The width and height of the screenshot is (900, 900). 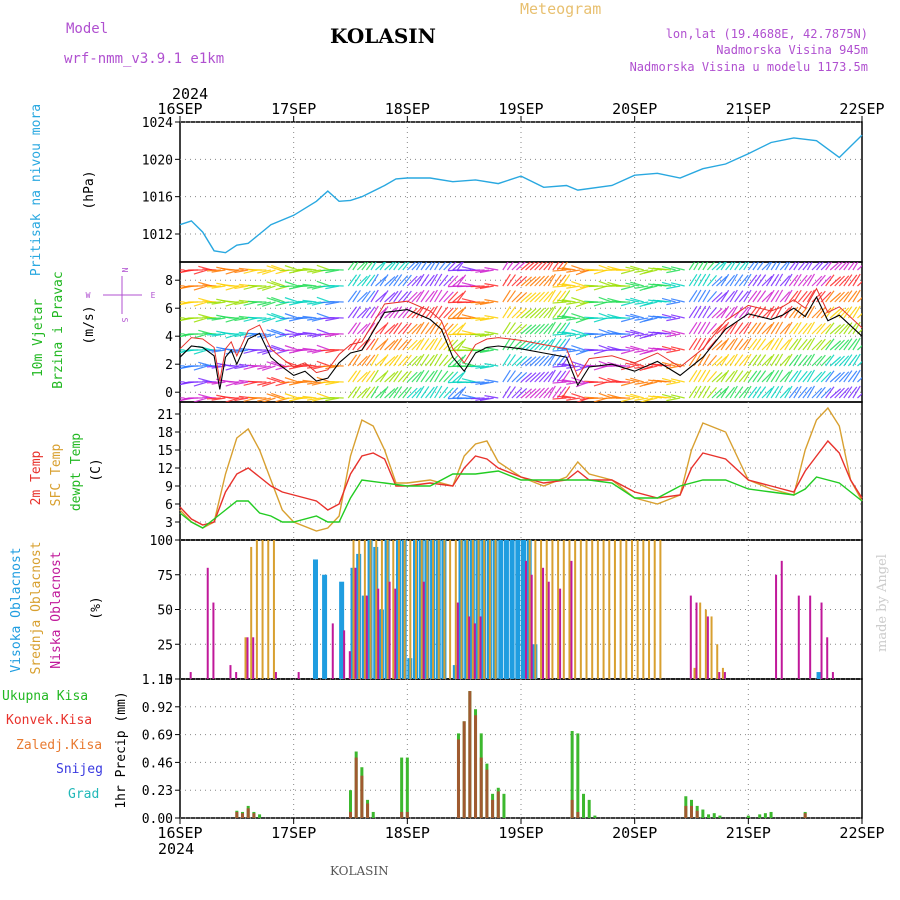 What do you see at coordinates (157, 763) in the screenshot?
I see `precip-ytick: 0.46` at bounding box center [157, 763].